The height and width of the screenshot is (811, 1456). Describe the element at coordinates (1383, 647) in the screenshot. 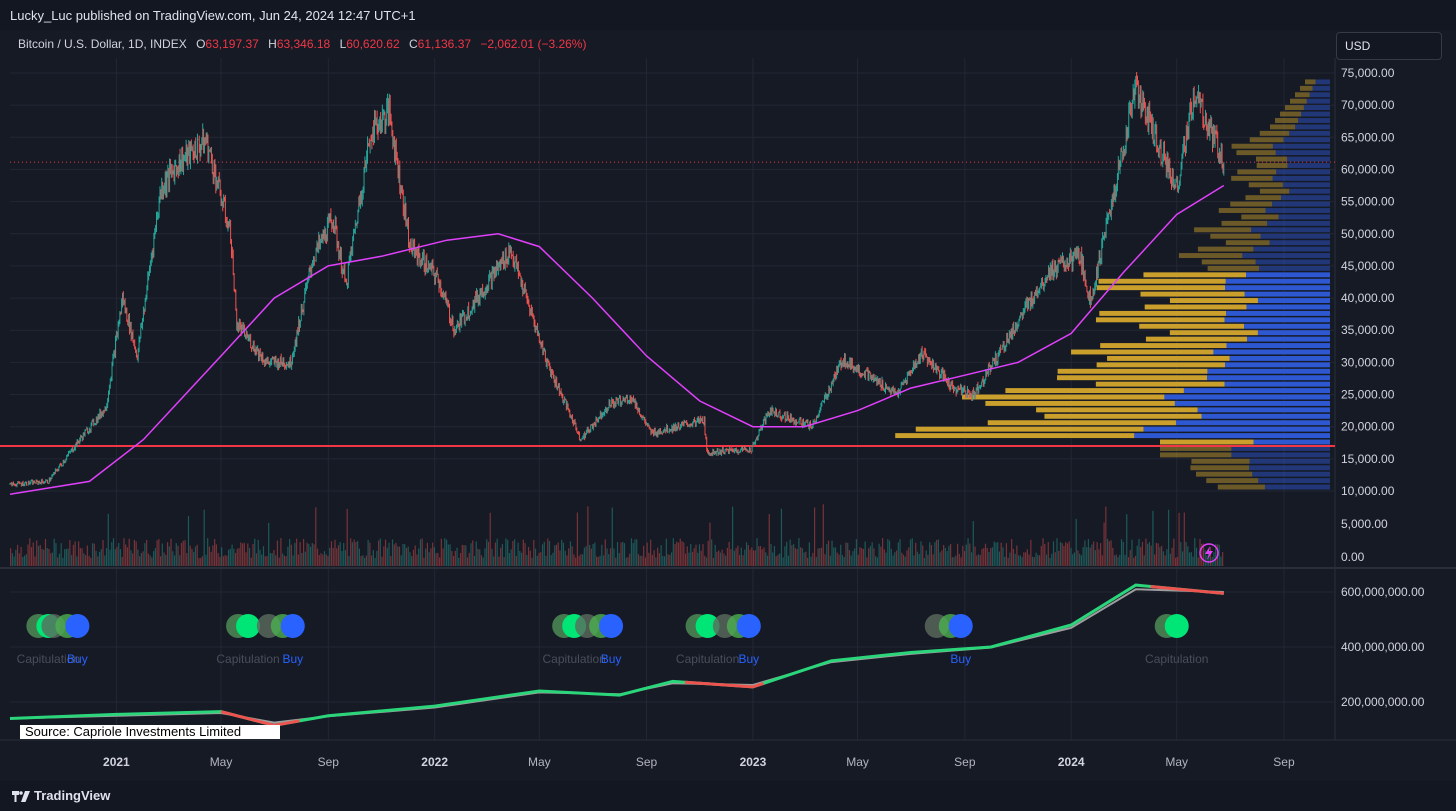

I see `lower-y-tick-label: 400,000,000.00` at that location.